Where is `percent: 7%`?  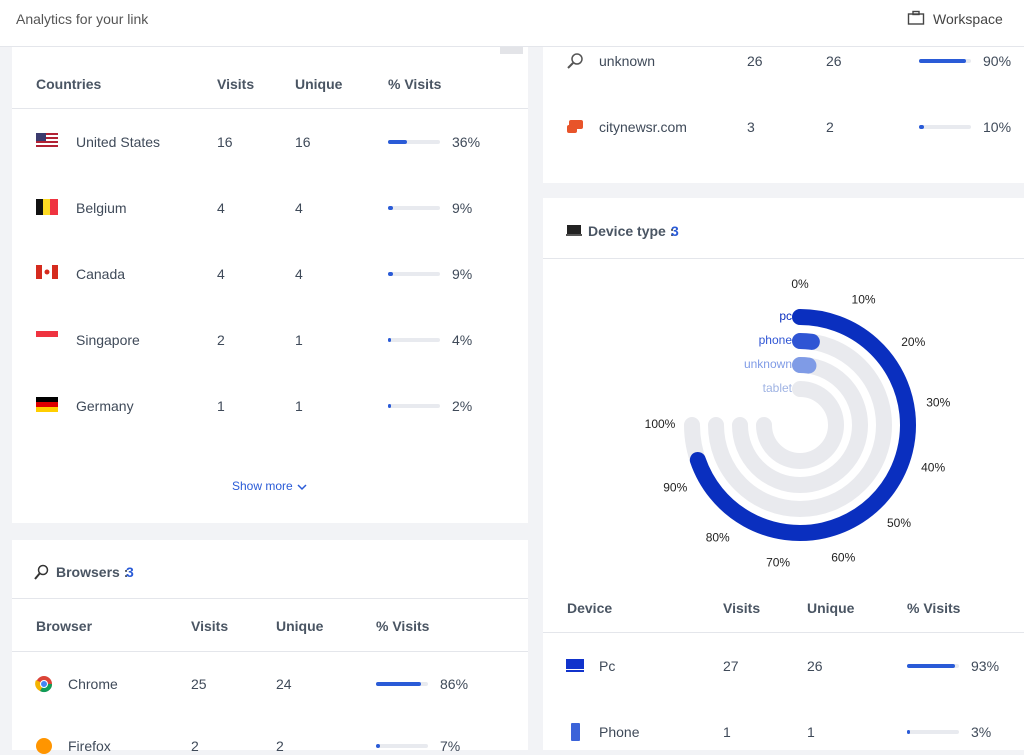
percent: 7% is located at coordinates (450, 746).